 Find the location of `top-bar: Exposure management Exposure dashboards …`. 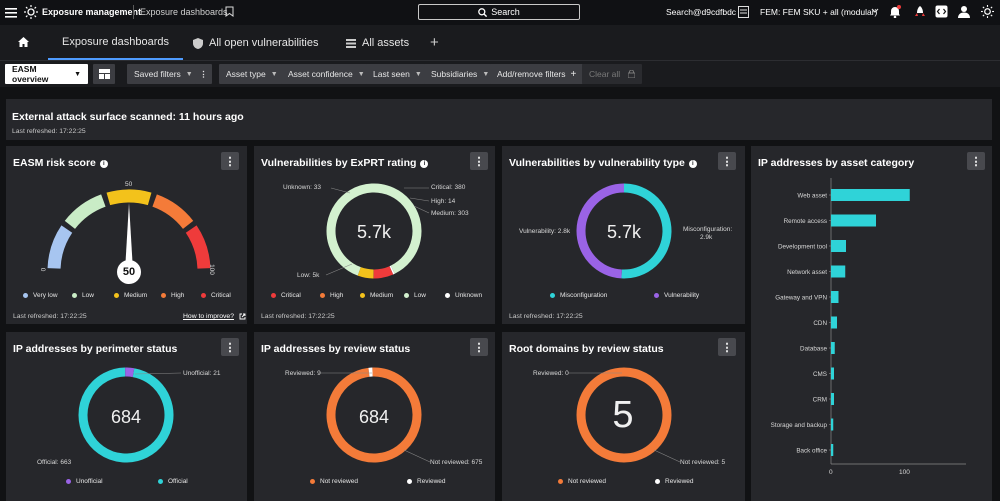

top-bar: Exposure management Exposure dashboards … is located at coordinates (500, 12).